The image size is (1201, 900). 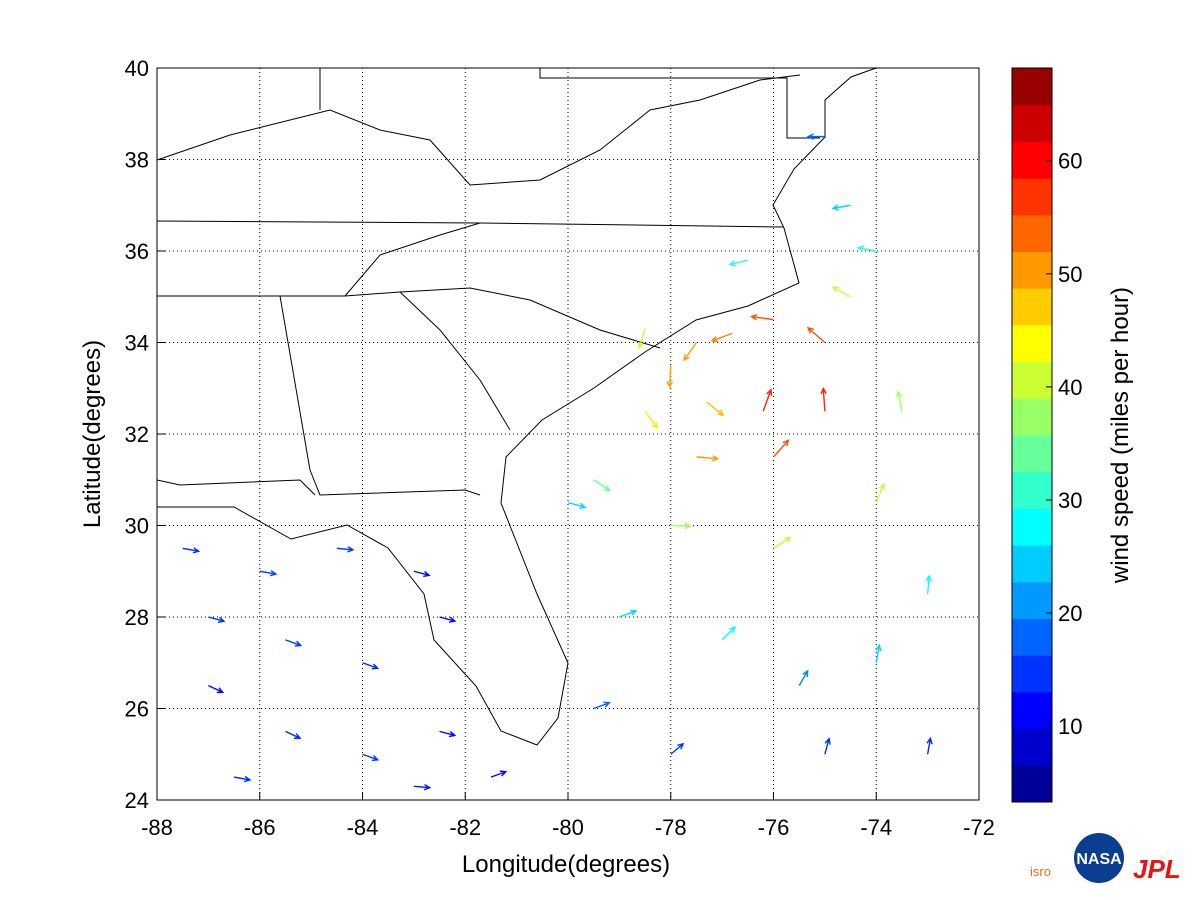 I want to click on colorbar-tick-label: 10, so click(x=1070, y=726).